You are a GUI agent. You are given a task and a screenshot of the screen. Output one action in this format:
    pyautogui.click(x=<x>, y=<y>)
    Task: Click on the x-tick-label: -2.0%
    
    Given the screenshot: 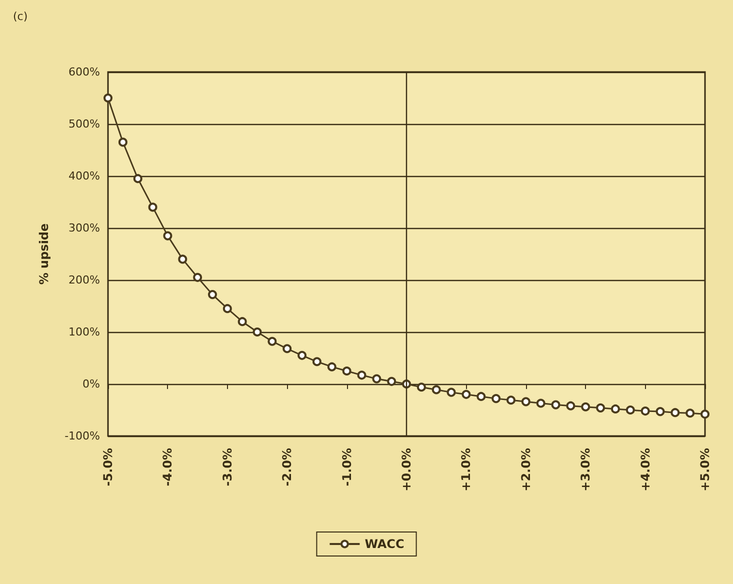 What is the action you would take?
    pyautogui.click(x=287, y=467)
    